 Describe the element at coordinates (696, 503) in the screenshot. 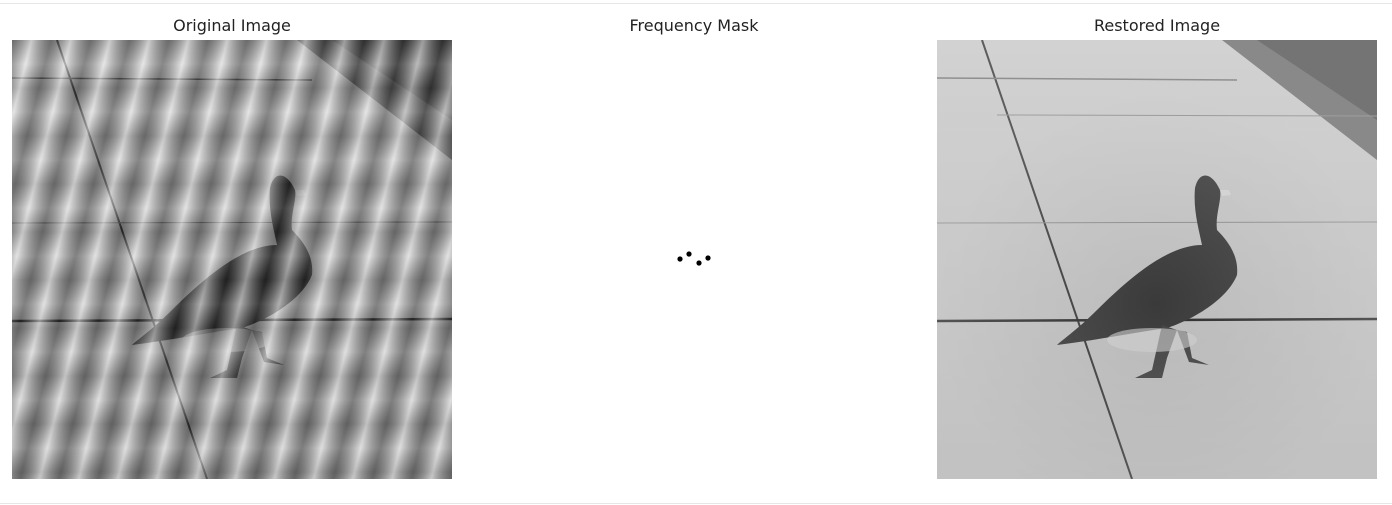

I see `bottom-divider` at that location.